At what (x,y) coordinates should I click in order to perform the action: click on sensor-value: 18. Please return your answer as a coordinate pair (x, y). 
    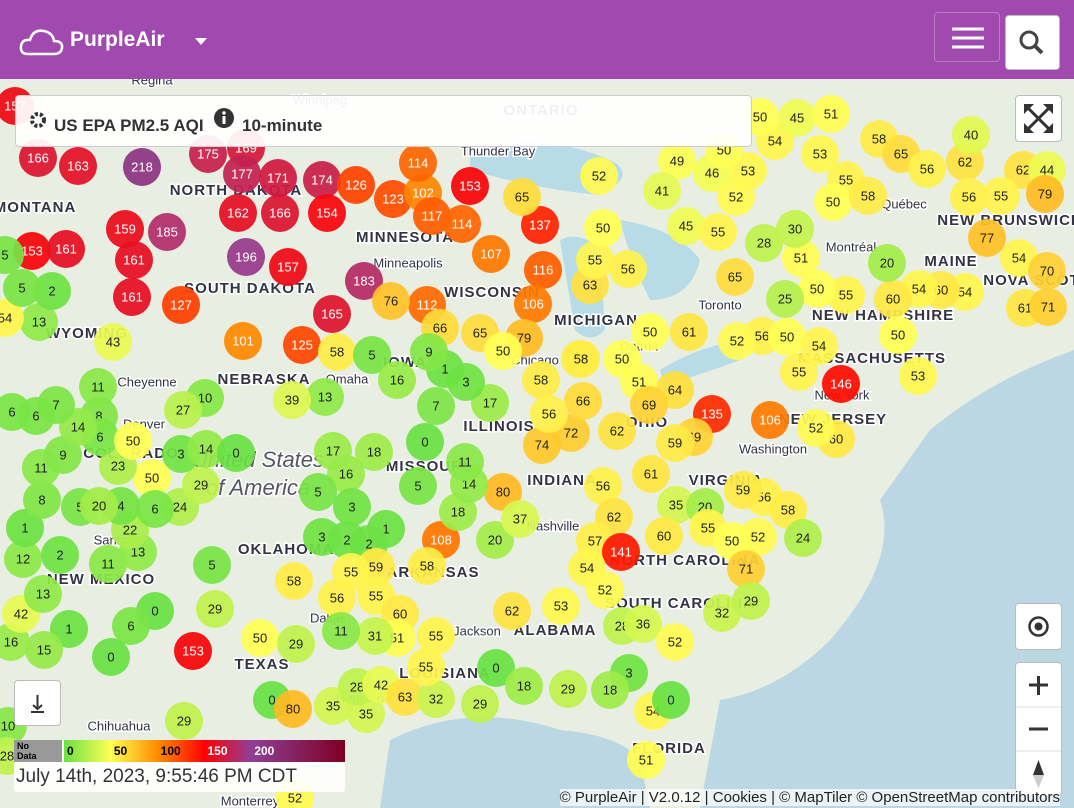
    Looking at the image, I should click on (610, 689).